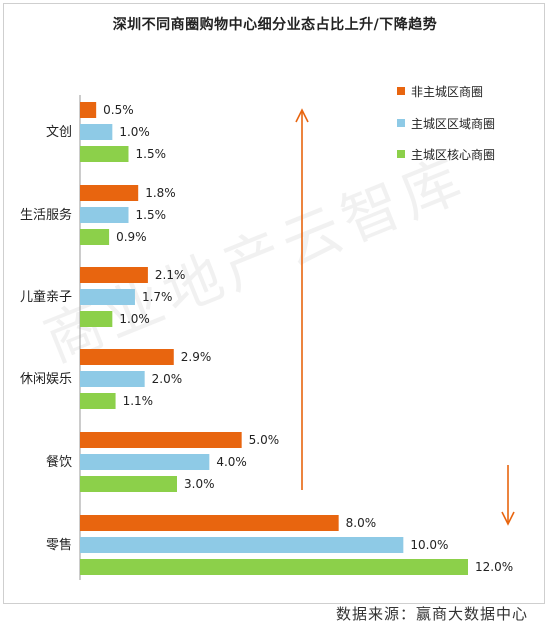 This screenshot has height=629, width=550. Describe the element at coordinates (160, 193) in the screenshot. I see `data-label: 1.8%` at that location.